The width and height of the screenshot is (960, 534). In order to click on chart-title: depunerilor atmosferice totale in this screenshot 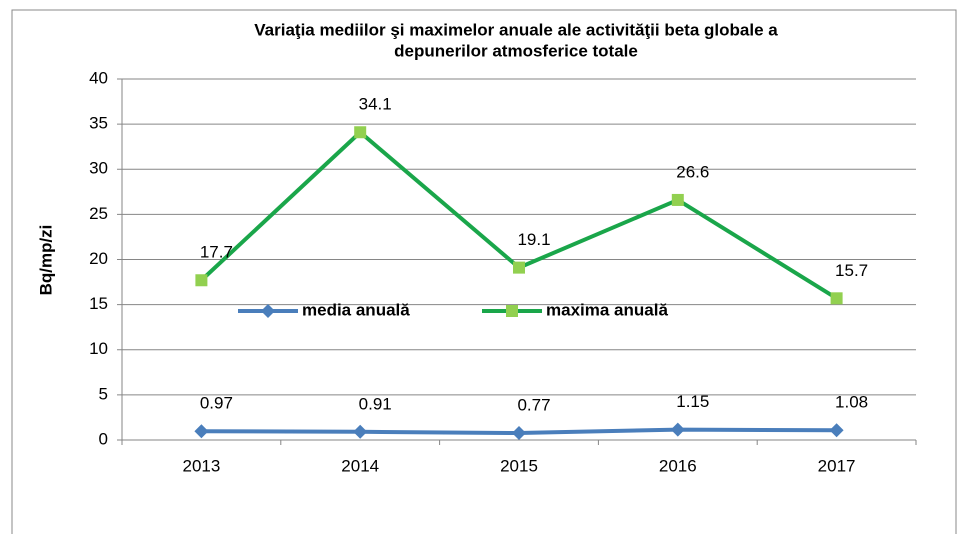, I will do `click(516, 50)`.